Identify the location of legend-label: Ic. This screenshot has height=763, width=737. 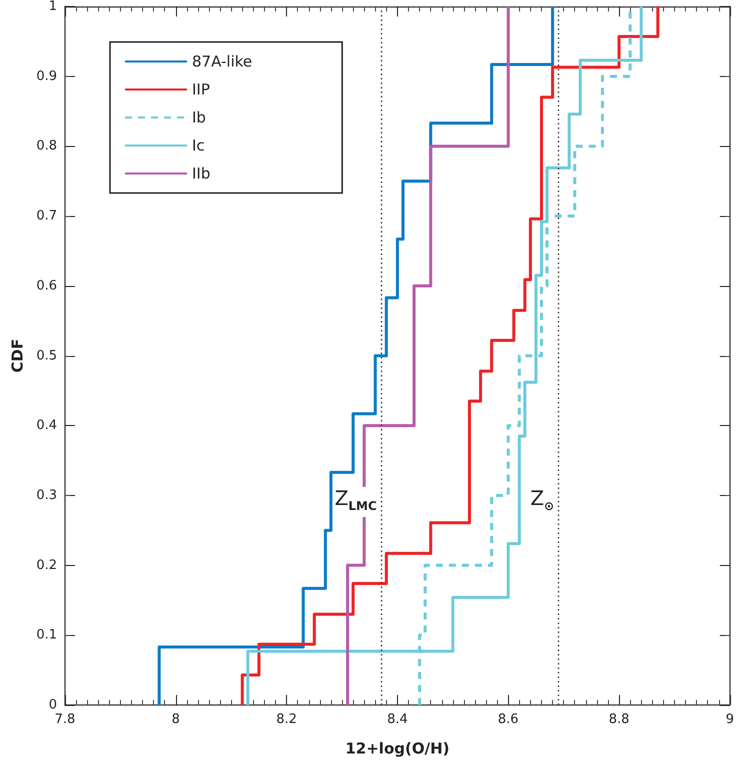
(198, 145).